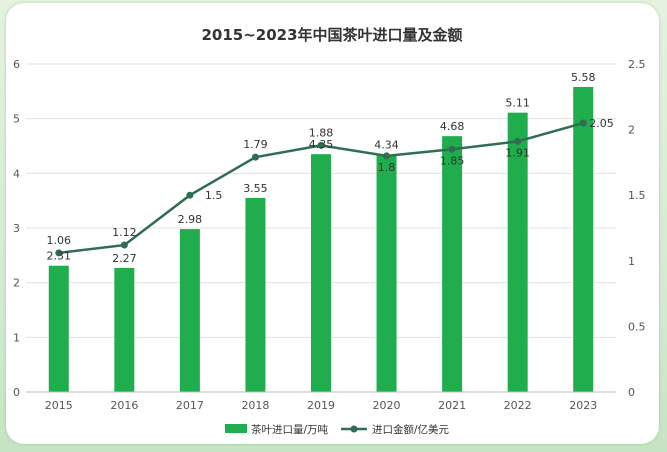 The height and width of the screenshot is (452, 667). I want to click on line-data-label: 1.91, so click(517, 152).